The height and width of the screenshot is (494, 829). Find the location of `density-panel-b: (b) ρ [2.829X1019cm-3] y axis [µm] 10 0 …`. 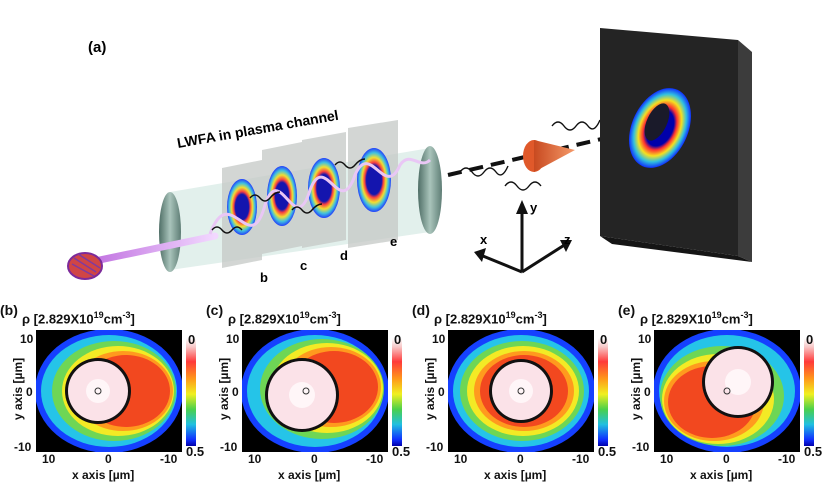

density-panel-b: (b) ρ [2.829X1019cm-3] y axis [µm] 10 0 … is located at coordinates (102, 397).